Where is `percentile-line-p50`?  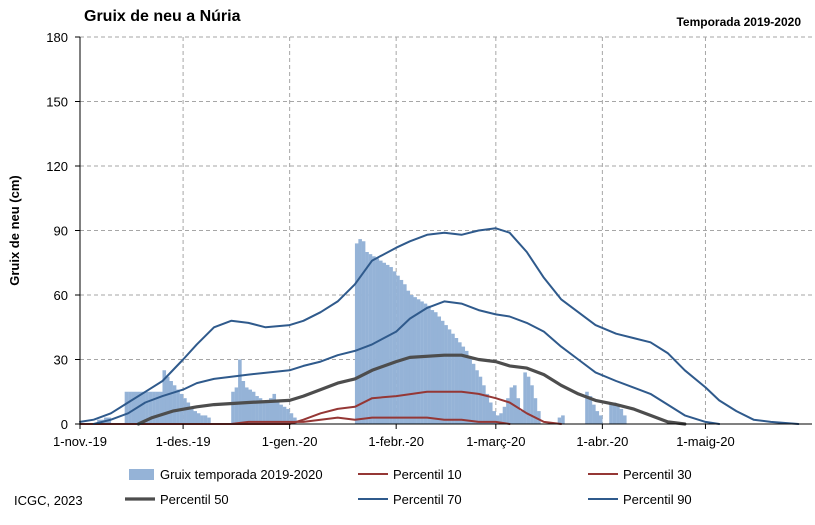
percentile-line-p50 is located at coordinates (411, 389).